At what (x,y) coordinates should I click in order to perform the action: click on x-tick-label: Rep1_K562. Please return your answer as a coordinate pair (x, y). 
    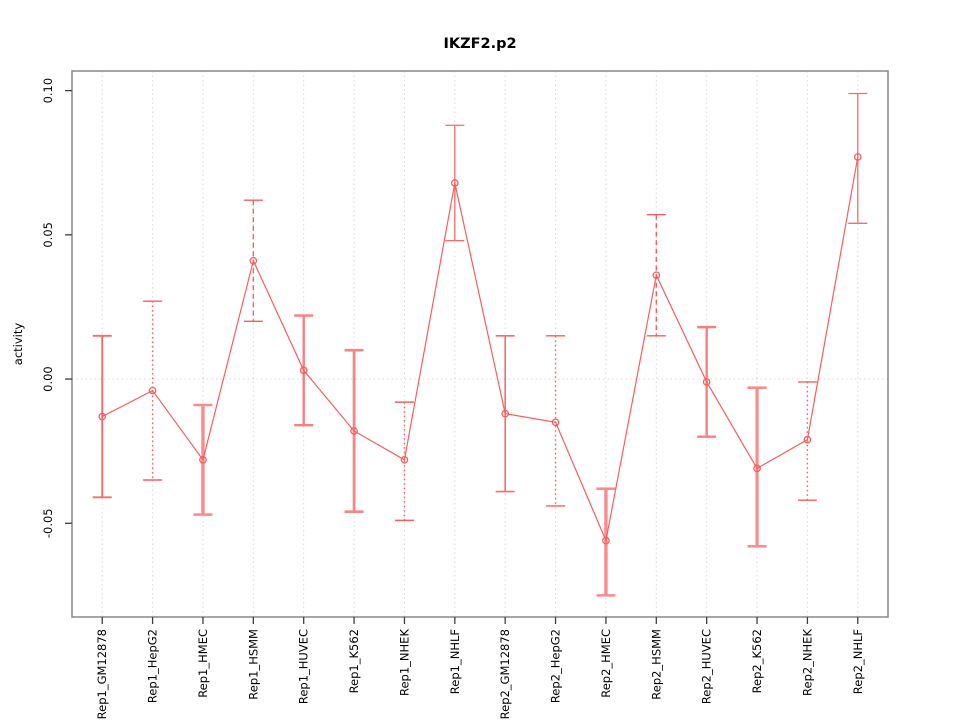
    Looking at the image, I should click on (354, 661).